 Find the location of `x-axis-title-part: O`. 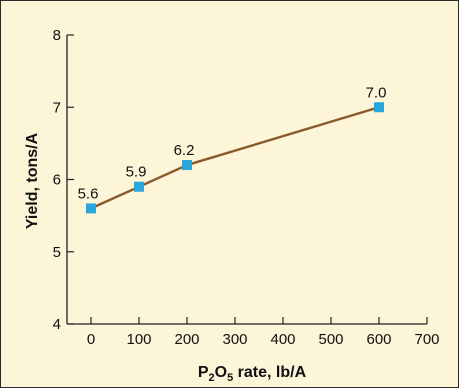

x-axis-title-part: O is located at coordinates (221, 372).